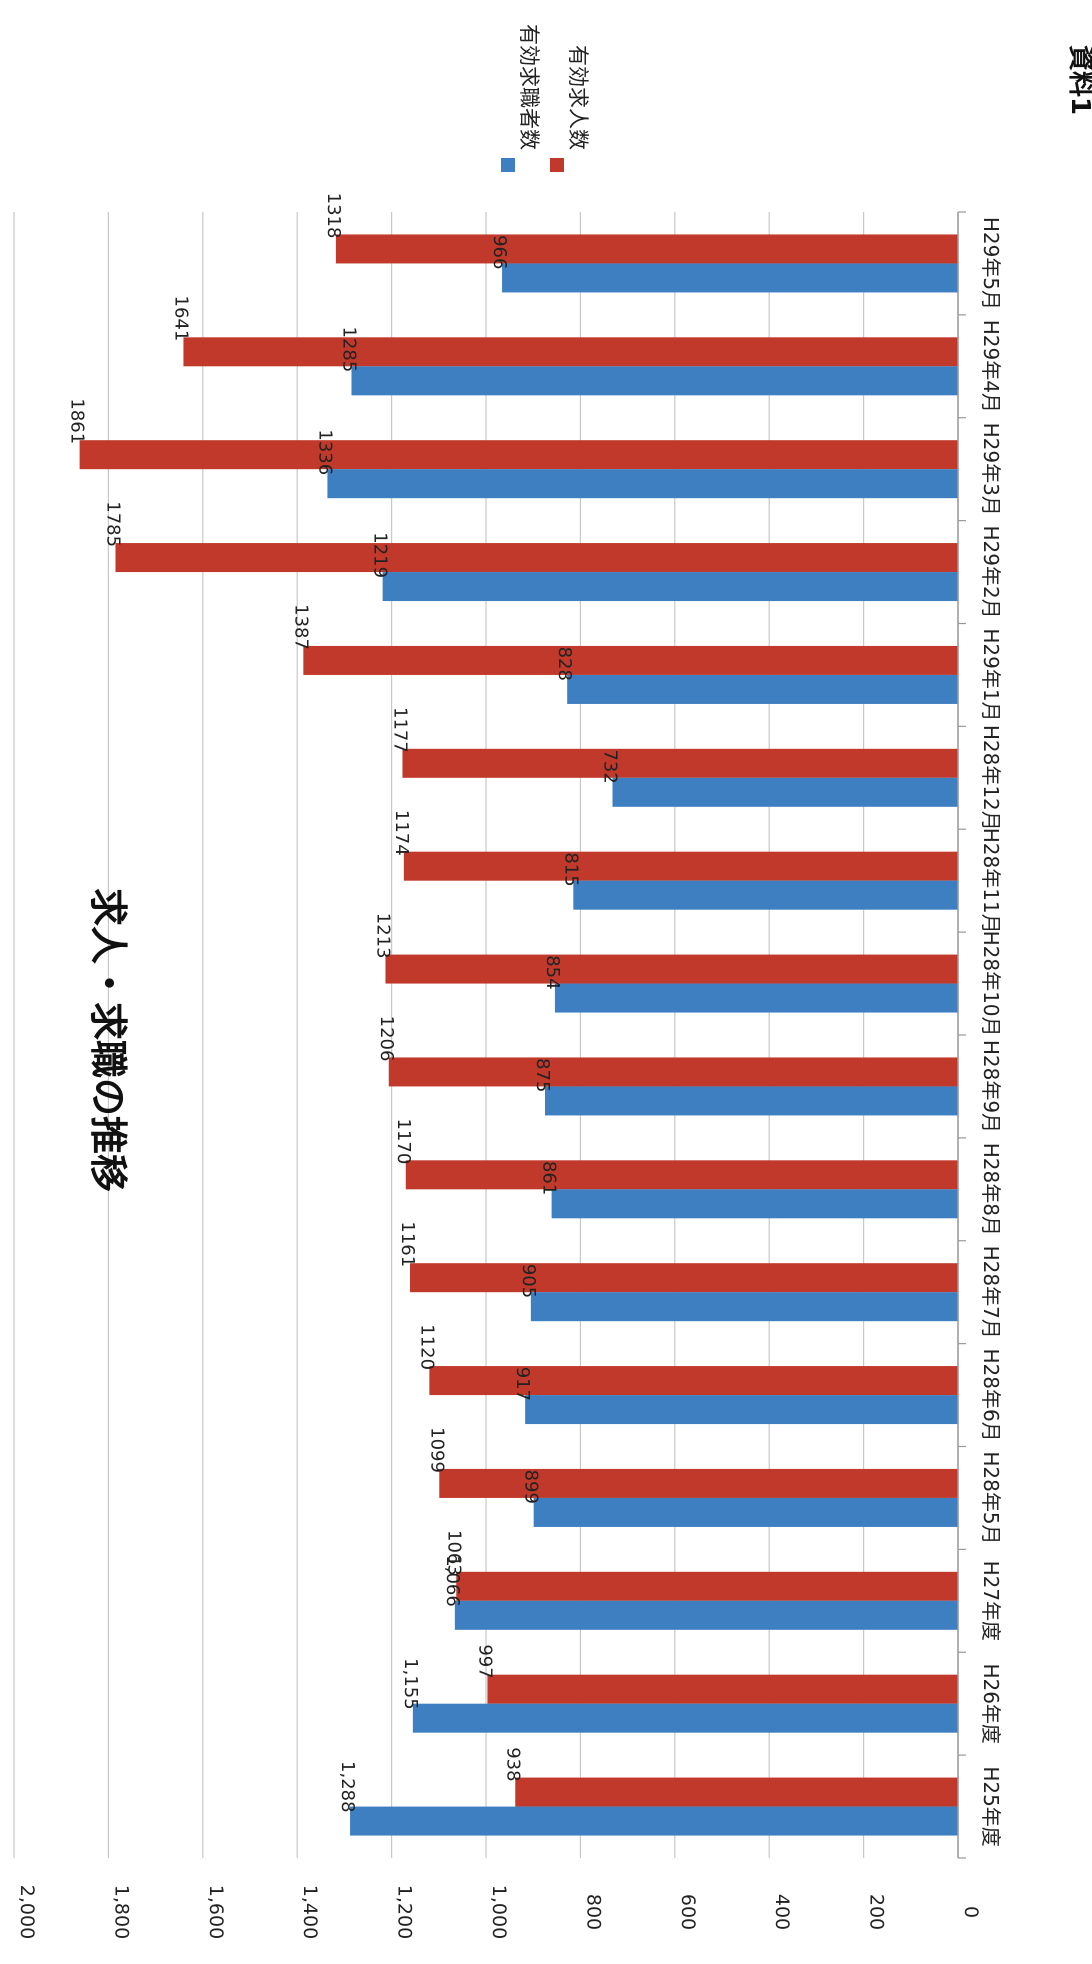 This screenshot has width=1092, height=1964. Describe the element at coordinates (564, 664) in the screenshot. I see `data-label-jobseekers: 828` at that location.